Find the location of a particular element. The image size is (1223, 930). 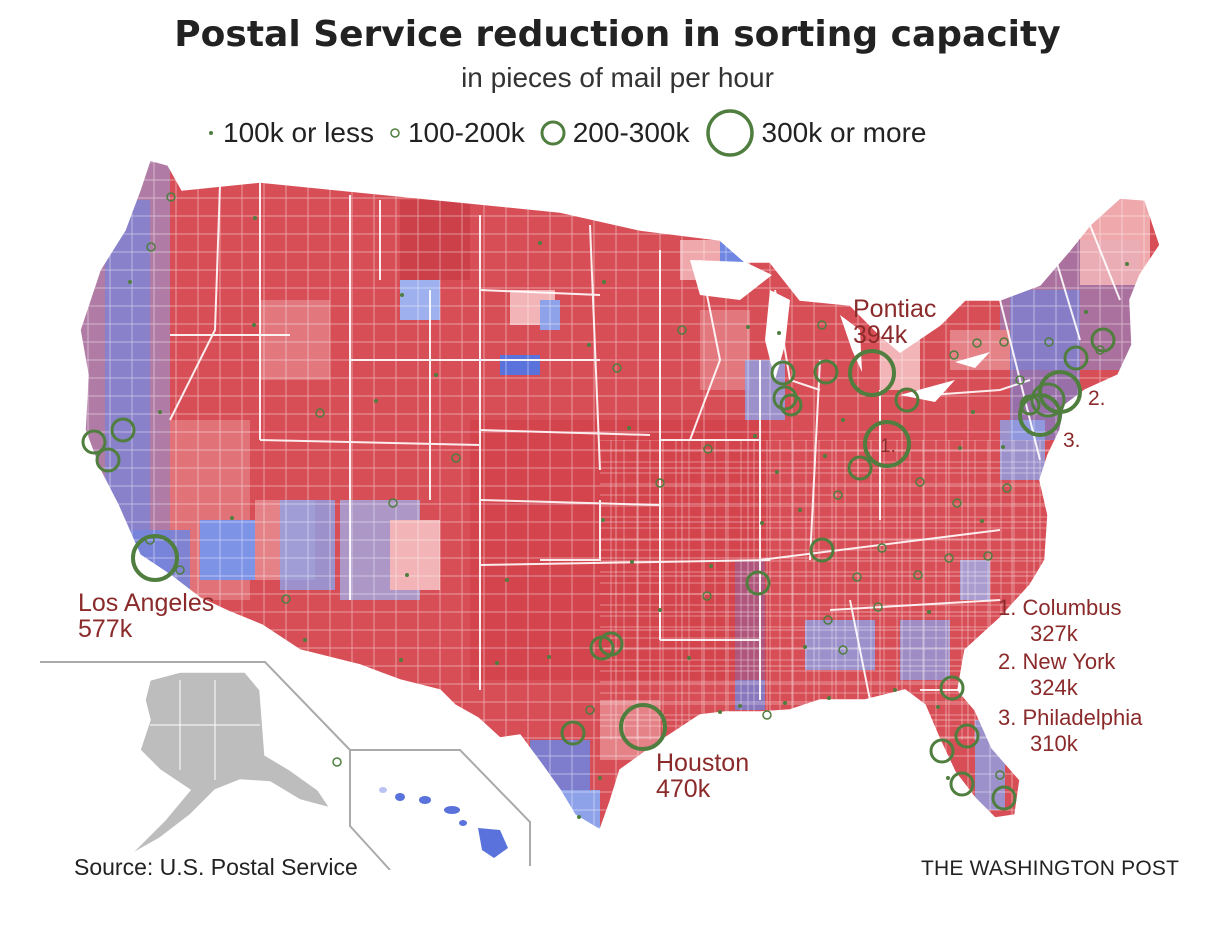

ranked-item-1-value: 327k is located at coordinates (1054, 633).